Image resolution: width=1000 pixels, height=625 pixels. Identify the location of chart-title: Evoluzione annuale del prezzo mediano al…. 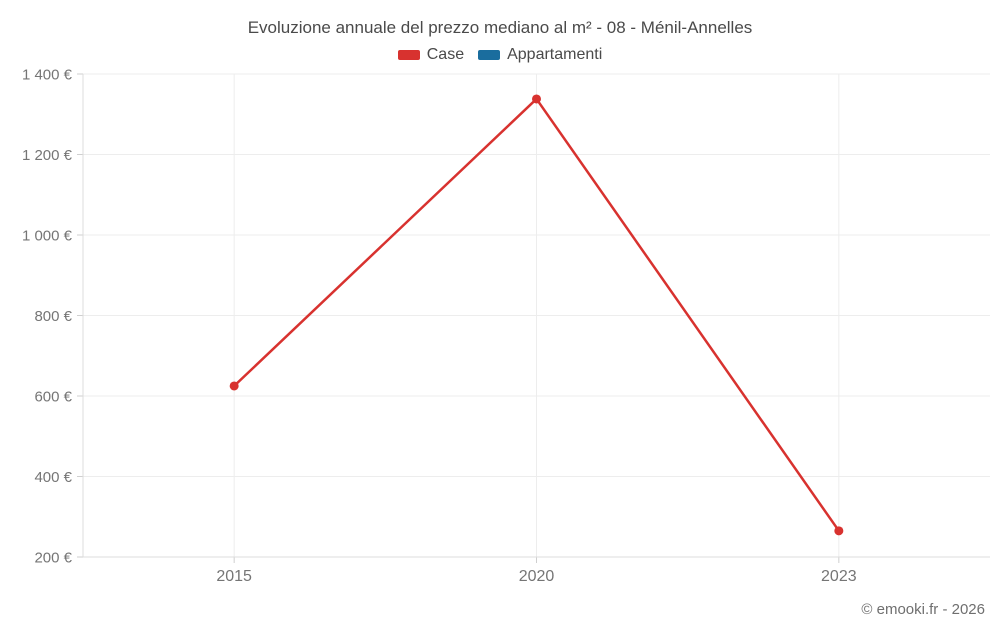
(500, 27).